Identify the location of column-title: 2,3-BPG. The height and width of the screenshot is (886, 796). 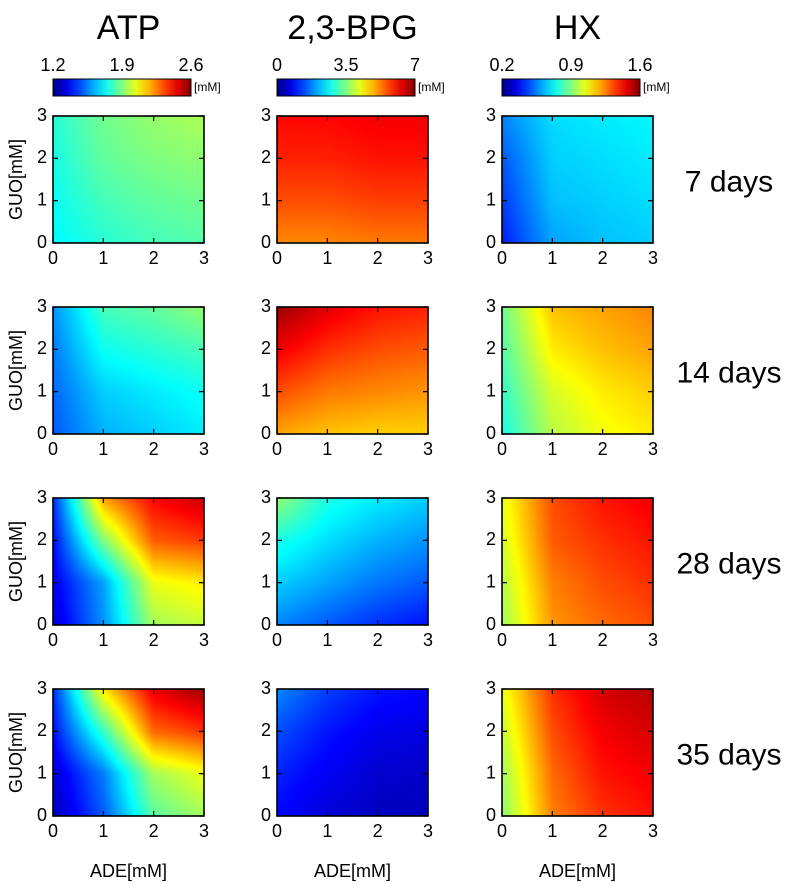
(352, 28).